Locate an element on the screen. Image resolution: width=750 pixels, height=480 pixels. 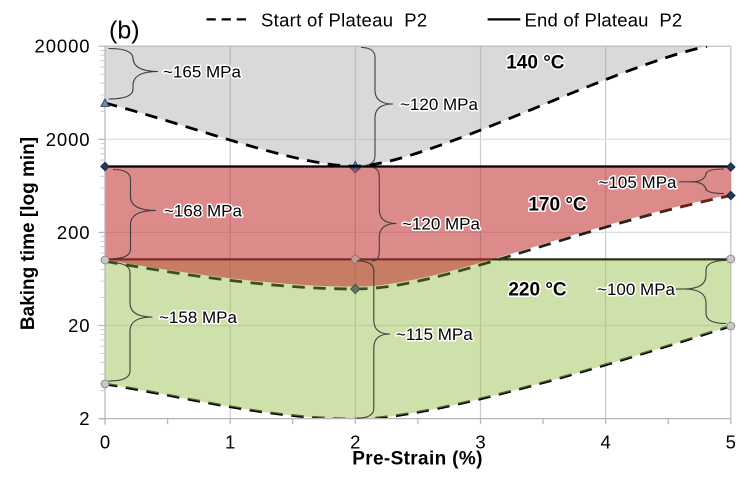
svg-text: Baking time [log min] is located at coordinates (28, 233).